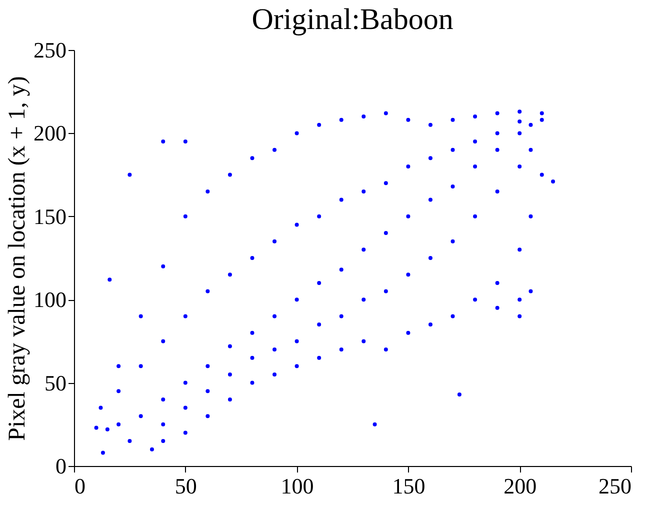  I want to click on x-tick-label: 150, so click(409, 486).